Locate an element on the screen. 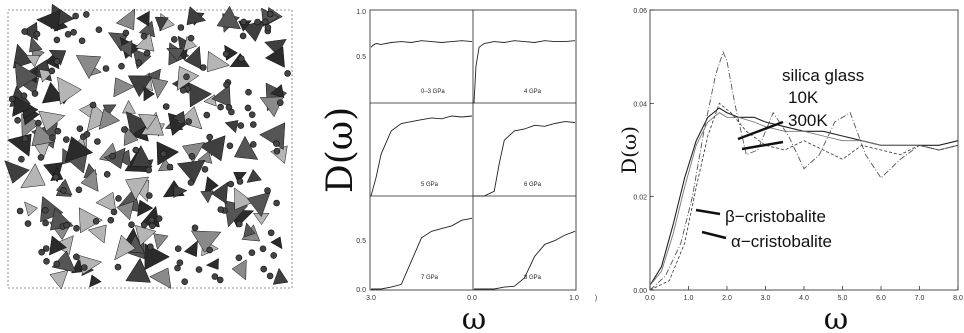 This screenshot has width=964, height=333. x-tick-label: 4.0 is located at coordinates (804, 298).